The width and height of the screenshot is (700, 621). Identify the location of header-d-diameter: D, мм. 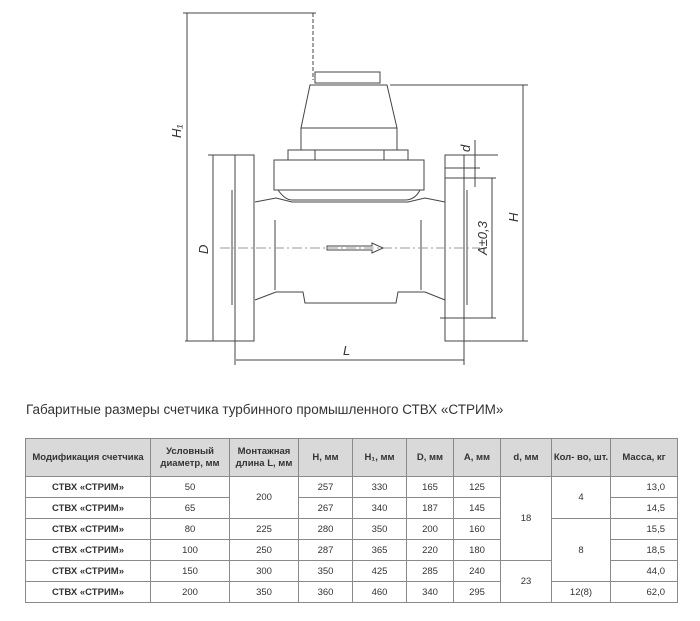
(430, 457).